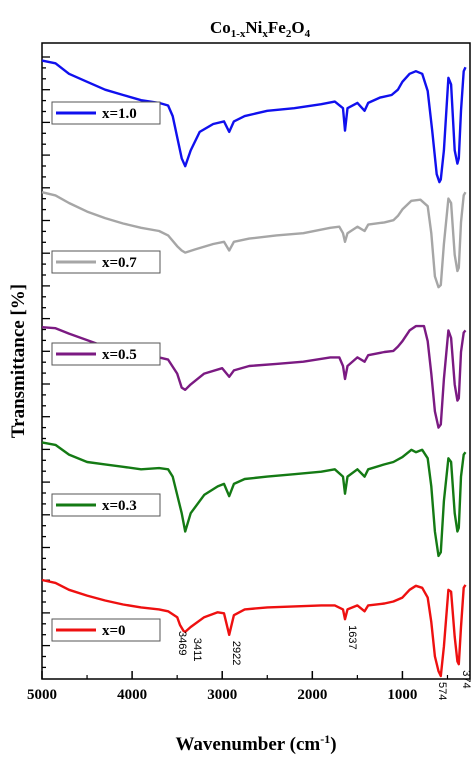 The height and width of the screenshot is (758, 474). Describe the element at coordinates (119, 114) in the screenshot. I see `legend-label: x=1.0` at that location.